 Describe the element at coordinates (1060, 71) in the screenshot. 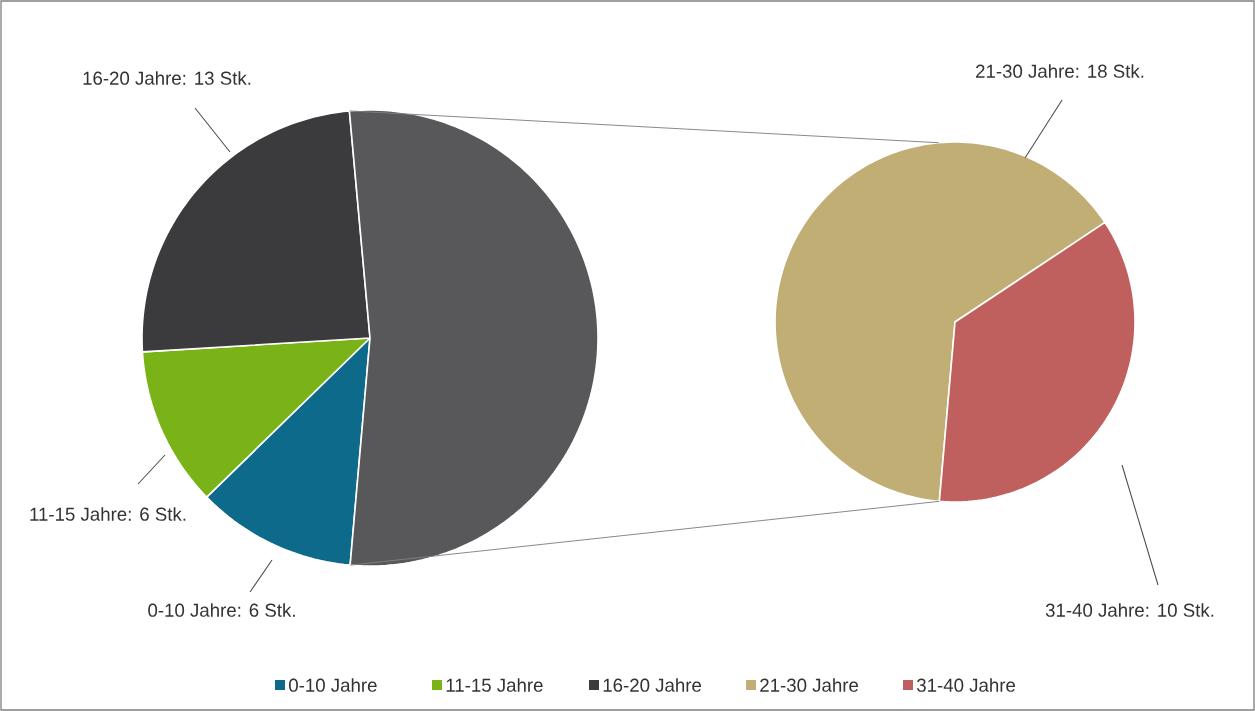

I see `data-label: 21-30 Jahre: 18 Stk.` at that location.